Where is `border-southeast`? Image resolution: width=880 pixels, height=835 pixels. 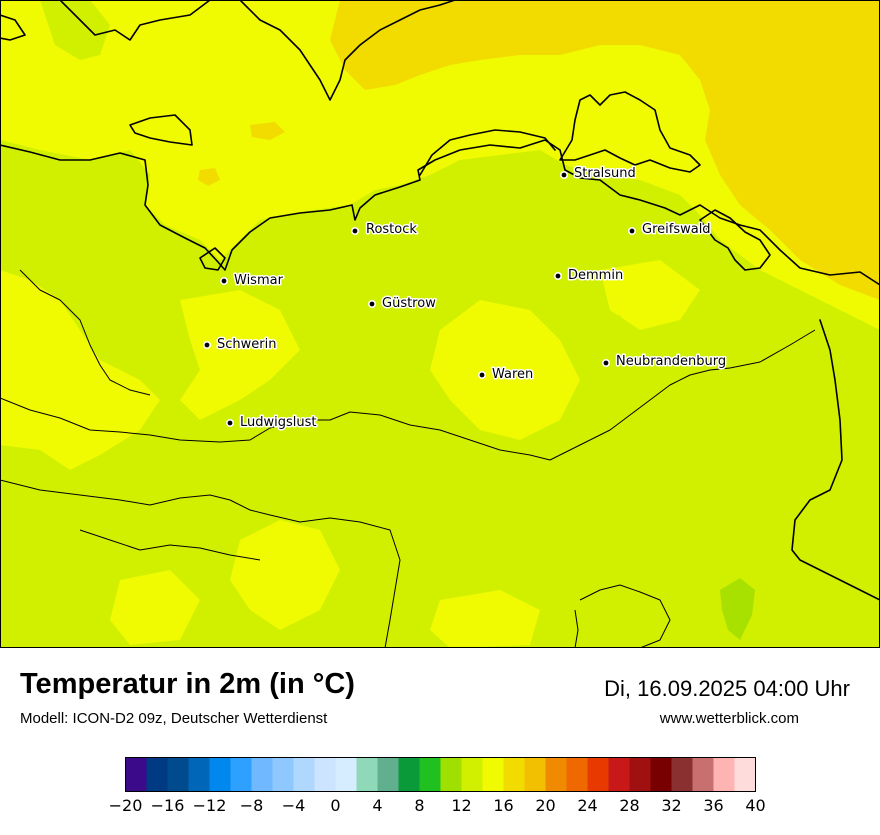 border-southeast is located at coordinates (625, 616).